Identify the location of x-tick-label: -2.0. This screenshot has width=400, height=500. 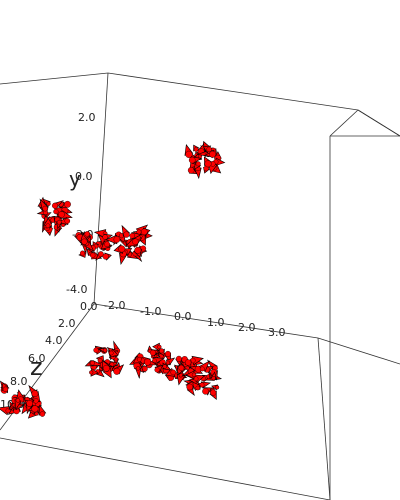
(114, 305).